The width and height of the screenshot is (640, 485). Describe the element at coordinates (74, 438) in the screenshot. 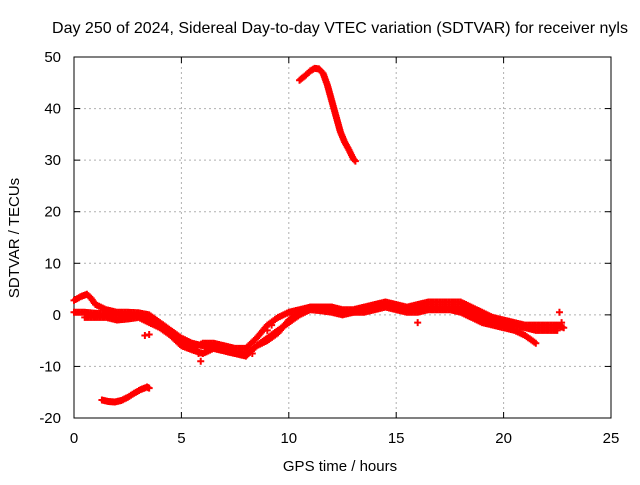

I see `x-tick-label: 0` at that location.